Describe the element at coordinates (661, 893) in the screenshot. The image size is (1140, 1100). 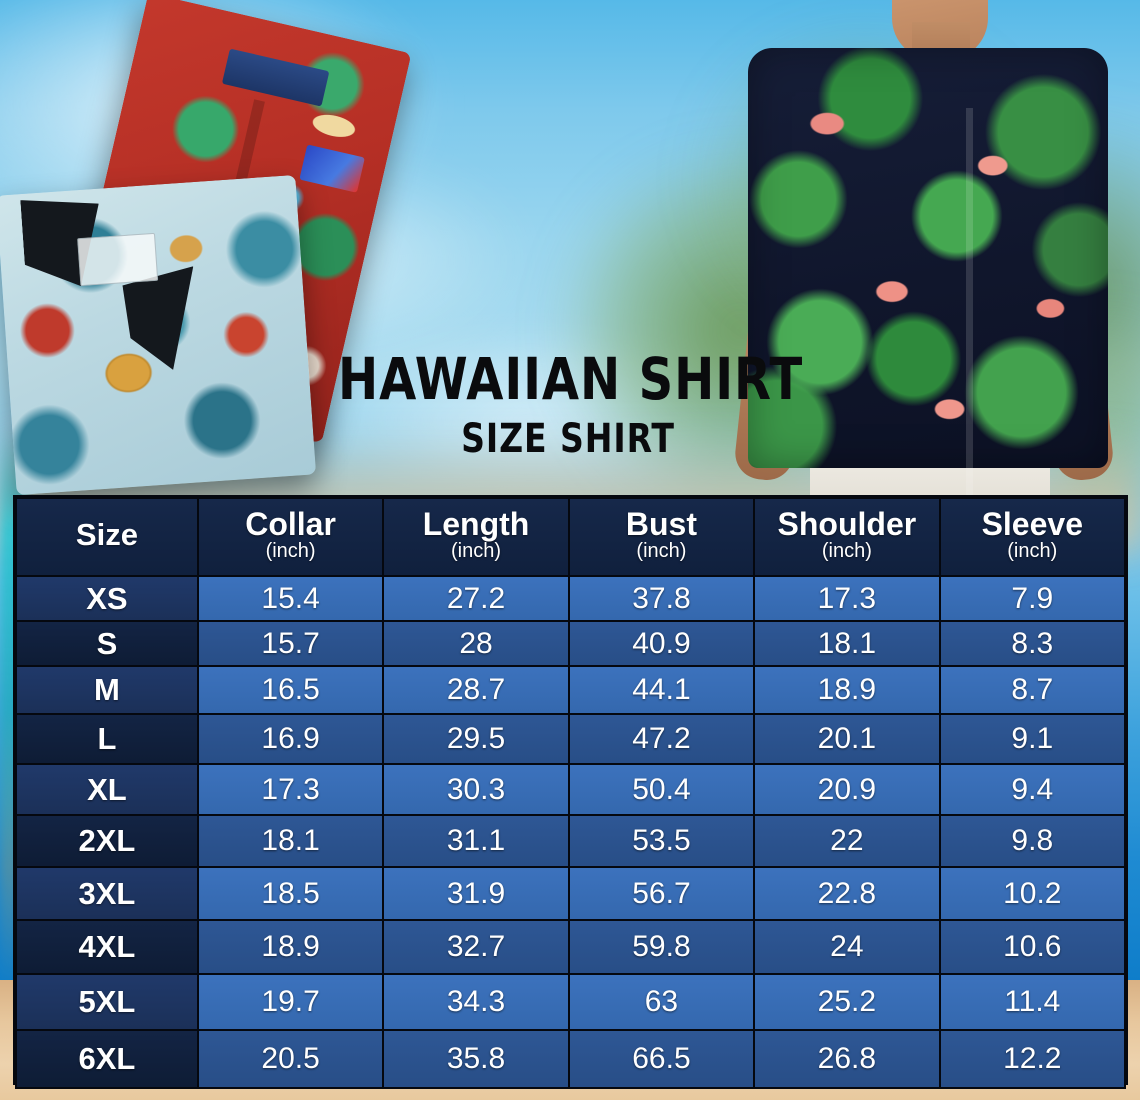
I see `cell-bust: 56.7` at that location.